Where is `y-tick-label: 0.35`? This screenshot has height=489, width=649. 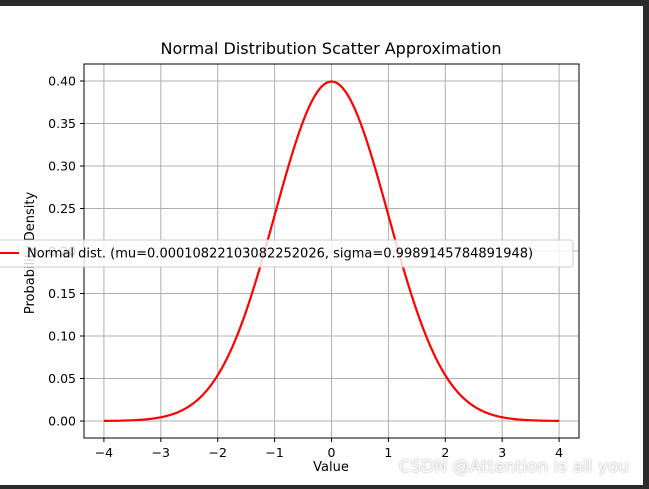
y-tick-label: 0.35 is located at coordinates (62, 123).